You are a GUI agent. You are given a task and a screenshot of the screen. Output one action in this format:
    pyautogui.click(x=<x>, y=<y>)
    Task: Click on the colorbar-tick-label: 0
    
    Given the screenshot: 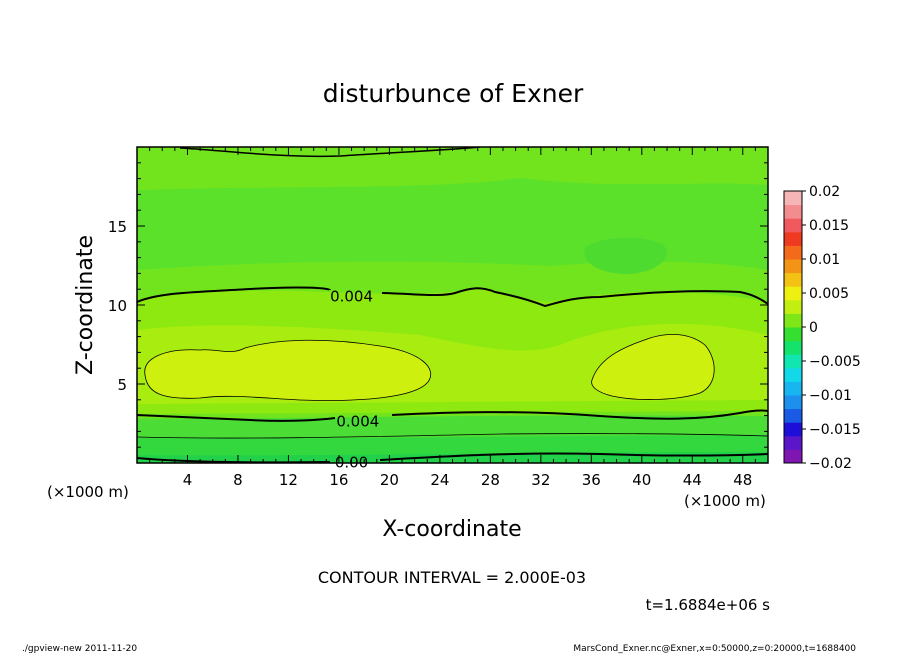 What is the action you would take?
    pyautogui.click(x=813, y=328)
    